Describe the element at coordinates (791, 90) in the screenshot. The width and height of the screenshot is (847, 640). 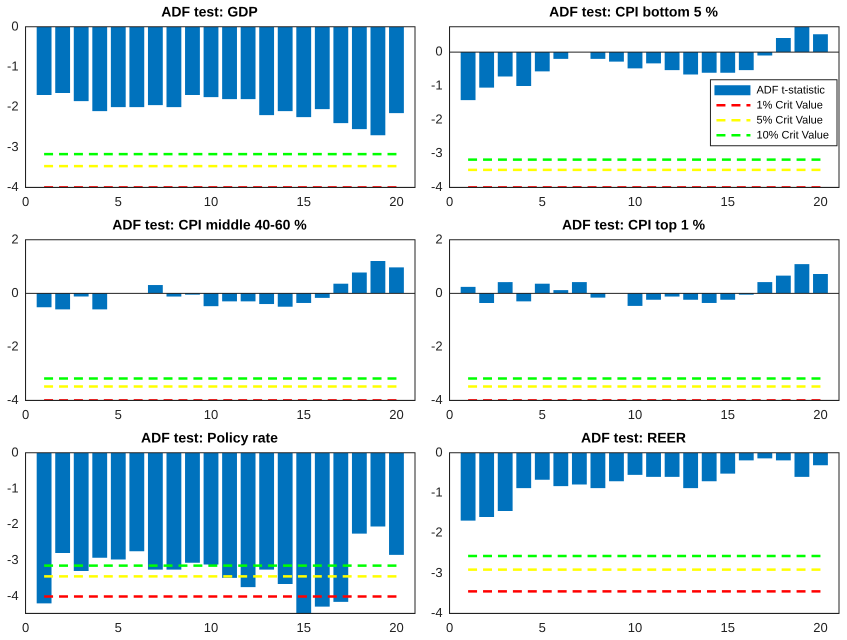
I see `legend-label: ADF t-statistic` at that location.